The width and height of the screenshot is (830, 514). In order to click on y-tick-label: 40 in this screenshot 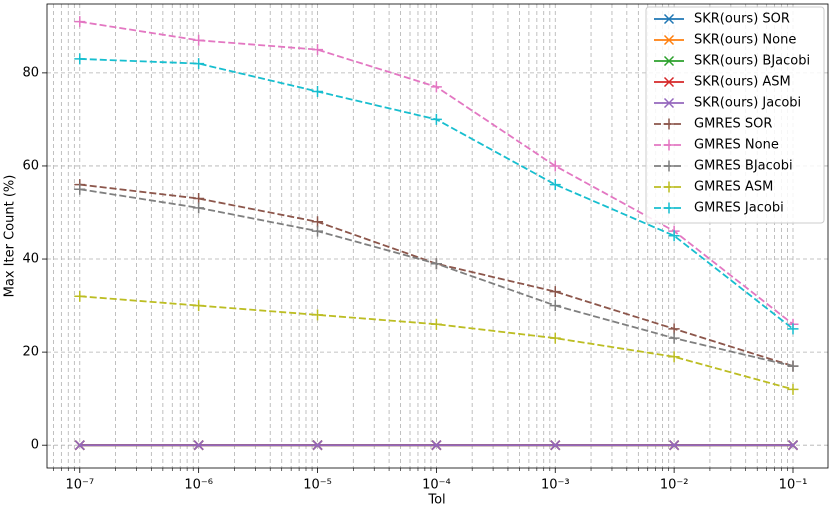, I will do `click(30, 259)`.